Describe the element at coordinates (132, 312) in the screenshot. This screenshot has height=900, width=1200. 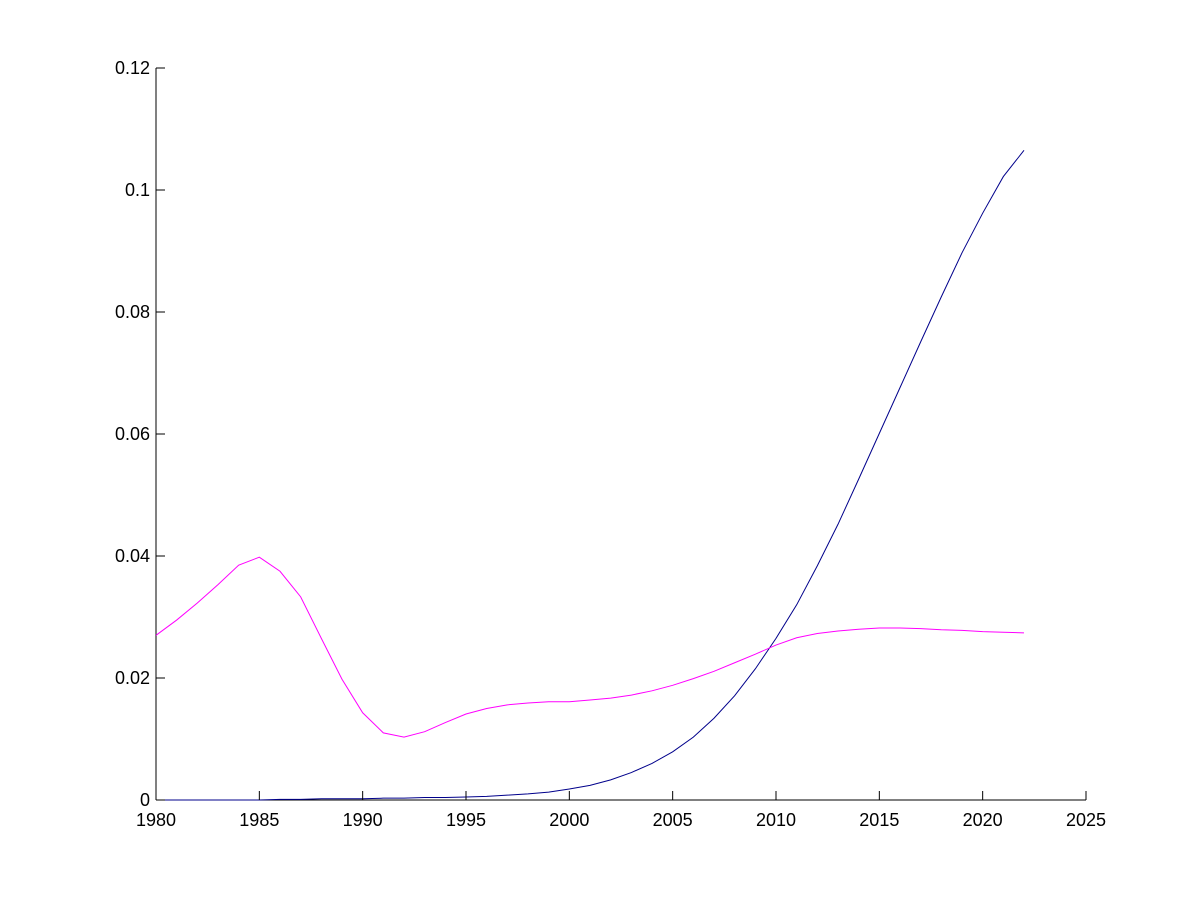
I see `y-tick-label: 0.08` at that location.